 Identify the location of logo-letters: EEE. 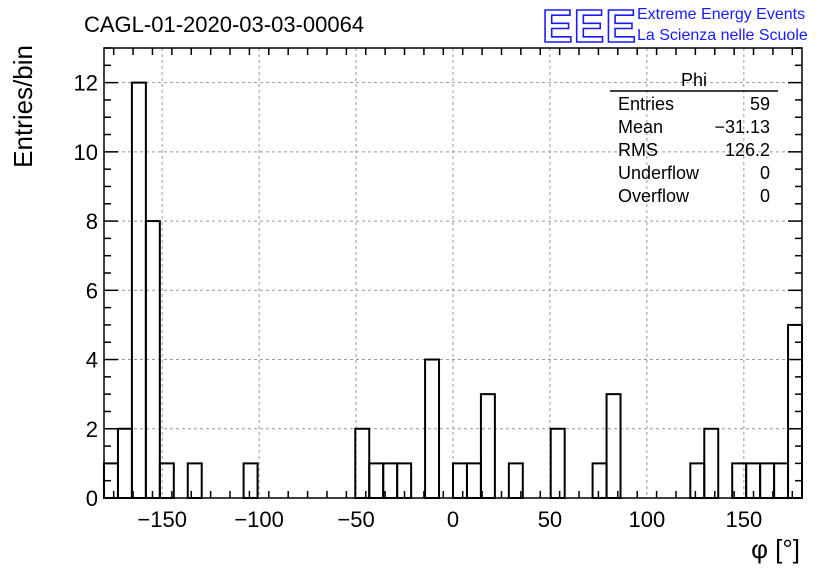
(589, 26).